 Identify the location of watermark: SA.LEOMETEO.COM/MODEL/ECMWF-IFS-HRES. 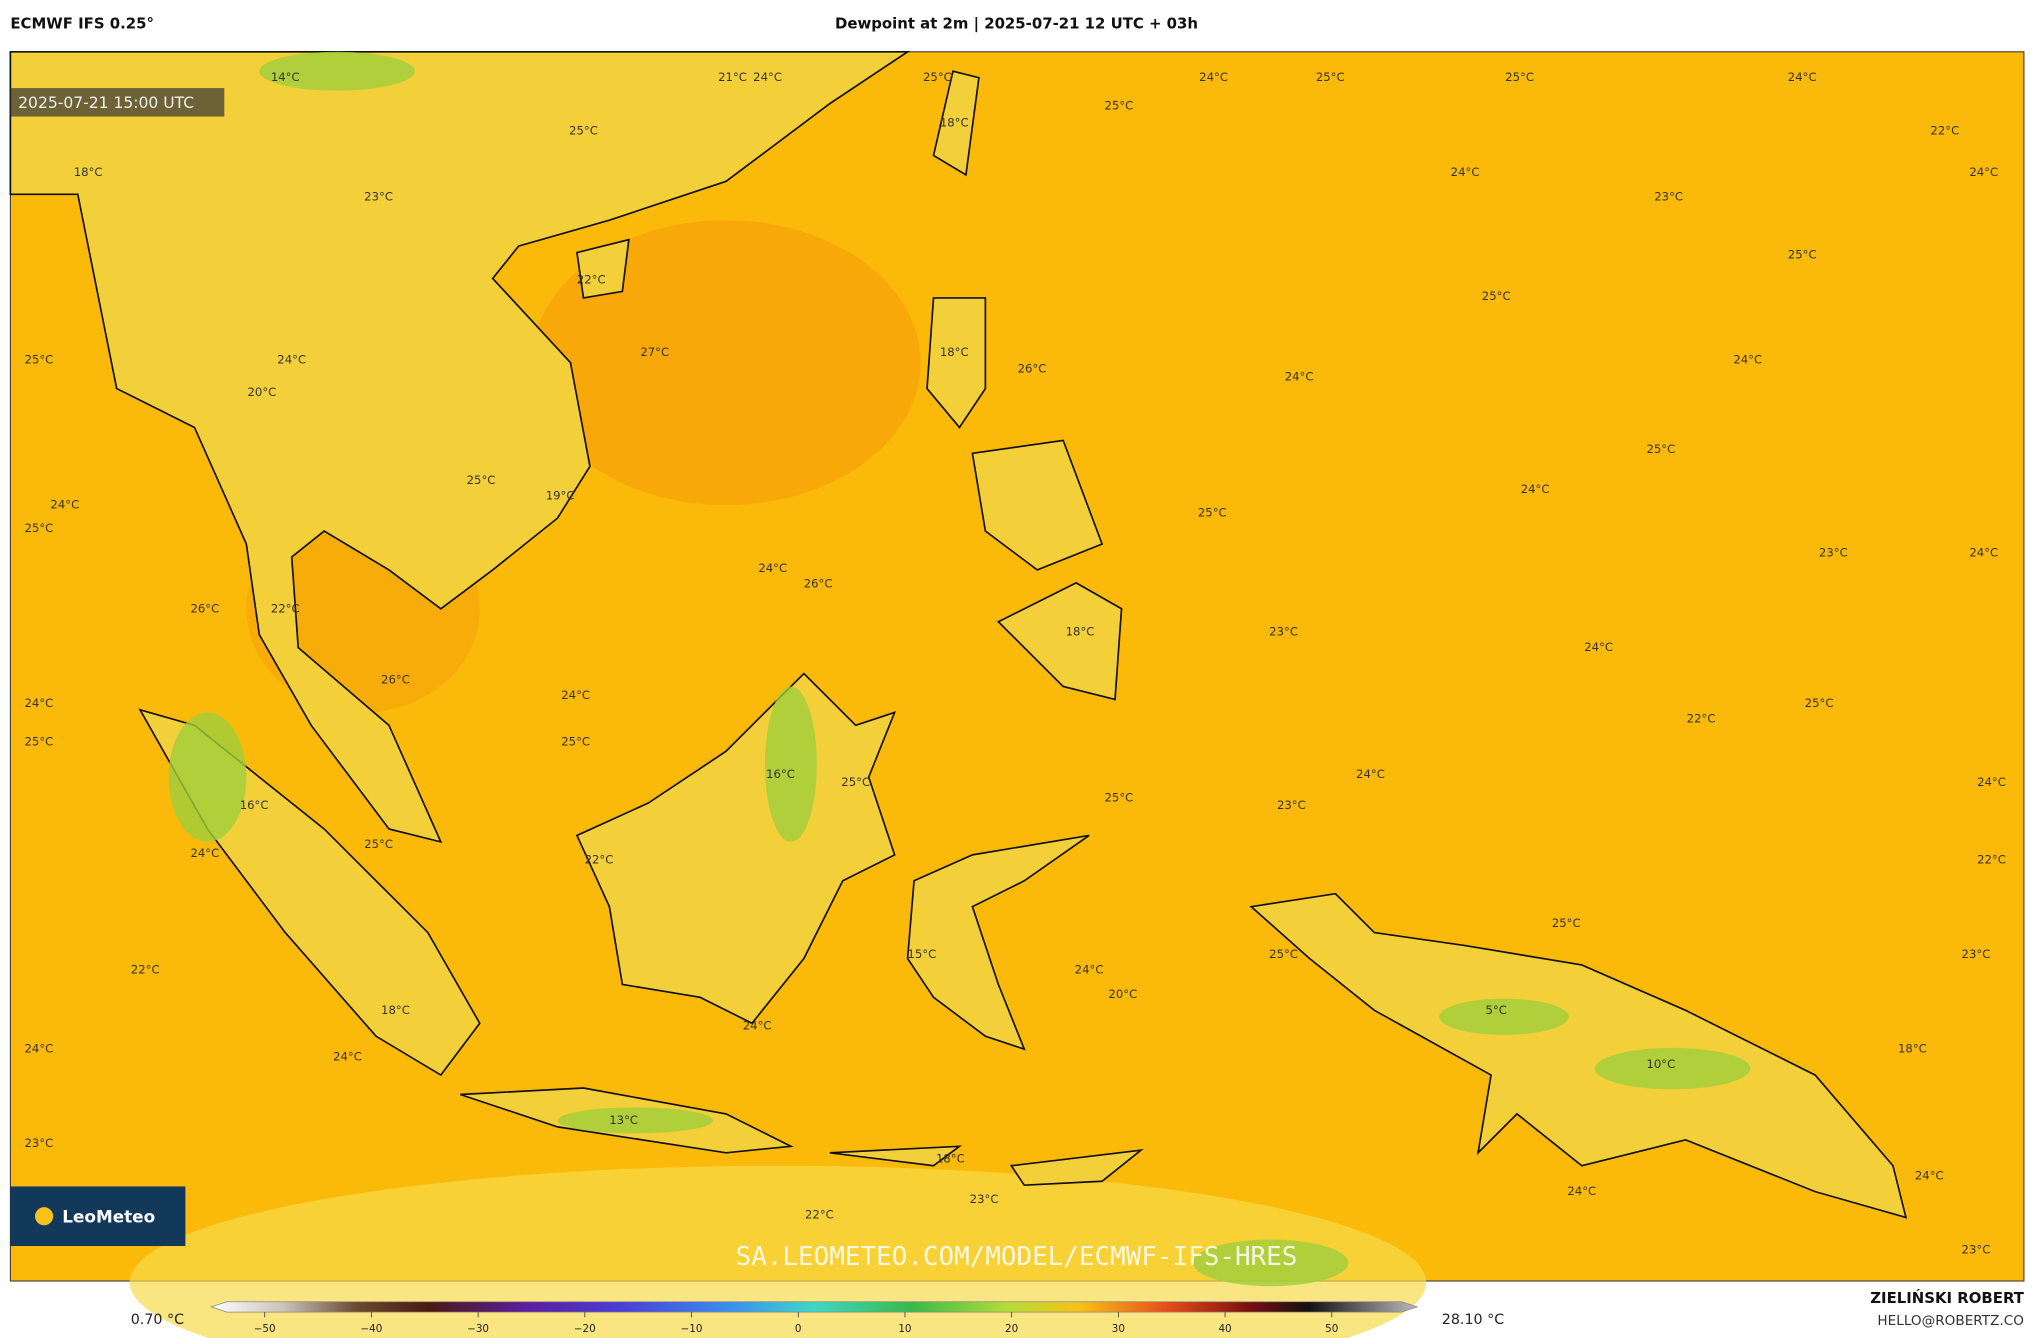
(1017, 1257).